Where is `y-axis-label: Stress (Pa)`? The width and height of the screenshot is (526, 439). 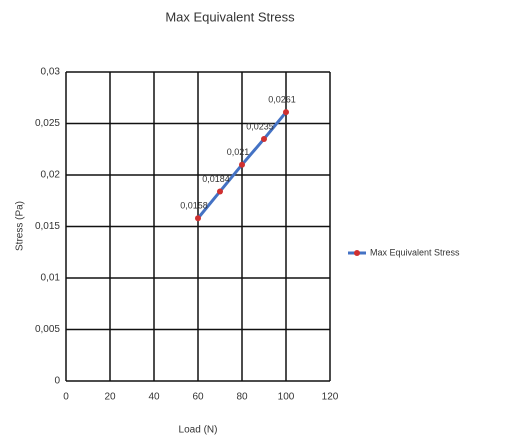
y-axis-label: Stress (Pa) is located at coordinates (20, 226).